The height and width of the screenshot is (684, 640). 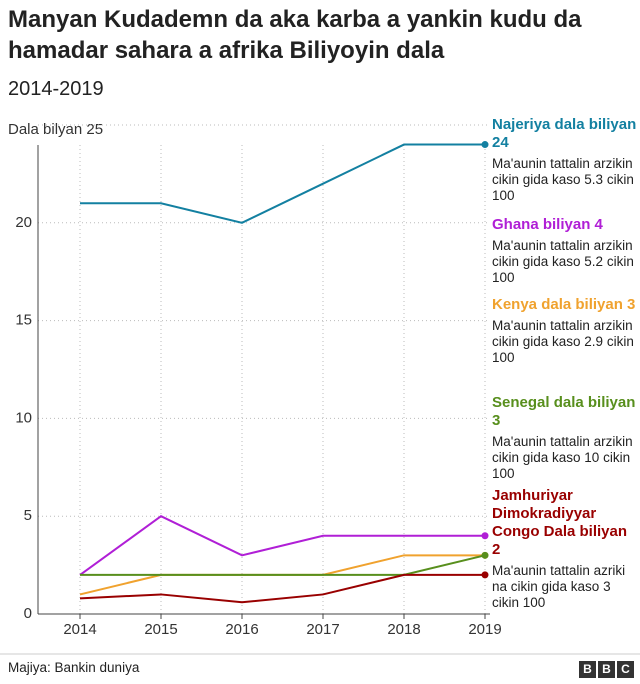 I want to click on legend-name: Ghana biliyan 4, so click(x=547, y=224).